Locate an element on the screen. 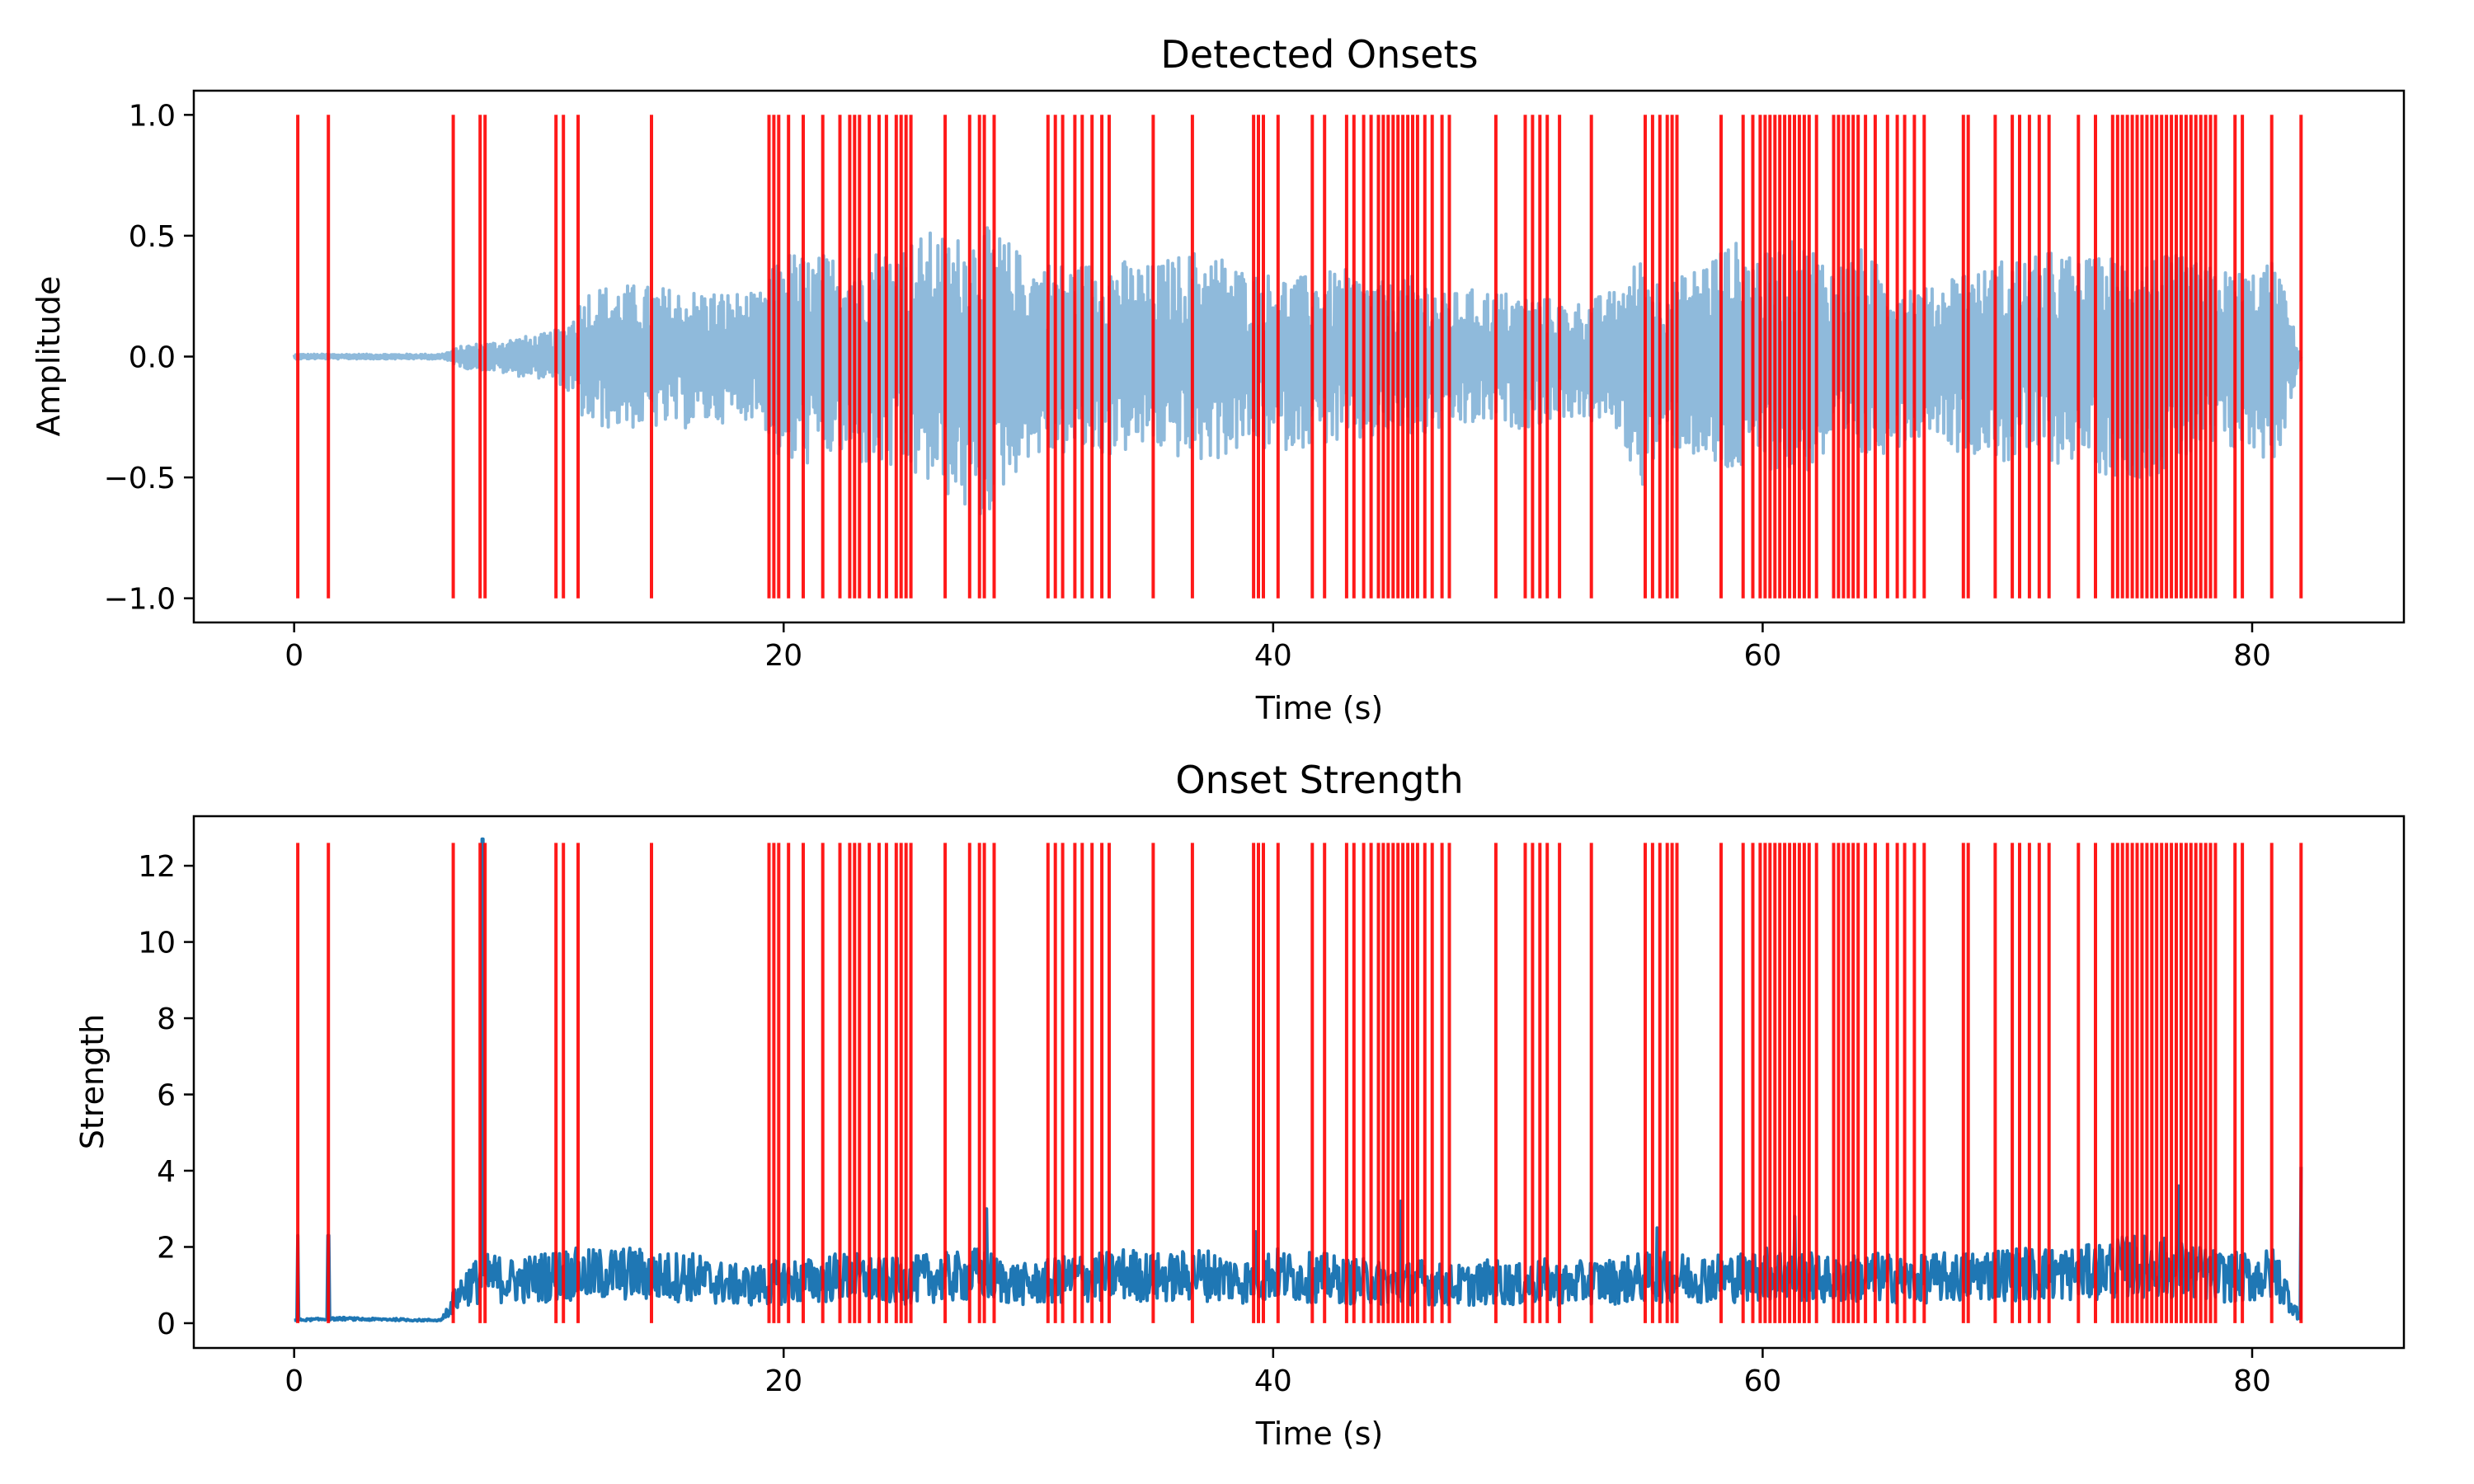 The width and height of the screenshot is (2474, 1484). onset-strength-y-ticks: 0 2 4 6 8 10 12 is located at coordinates (166, 1095).